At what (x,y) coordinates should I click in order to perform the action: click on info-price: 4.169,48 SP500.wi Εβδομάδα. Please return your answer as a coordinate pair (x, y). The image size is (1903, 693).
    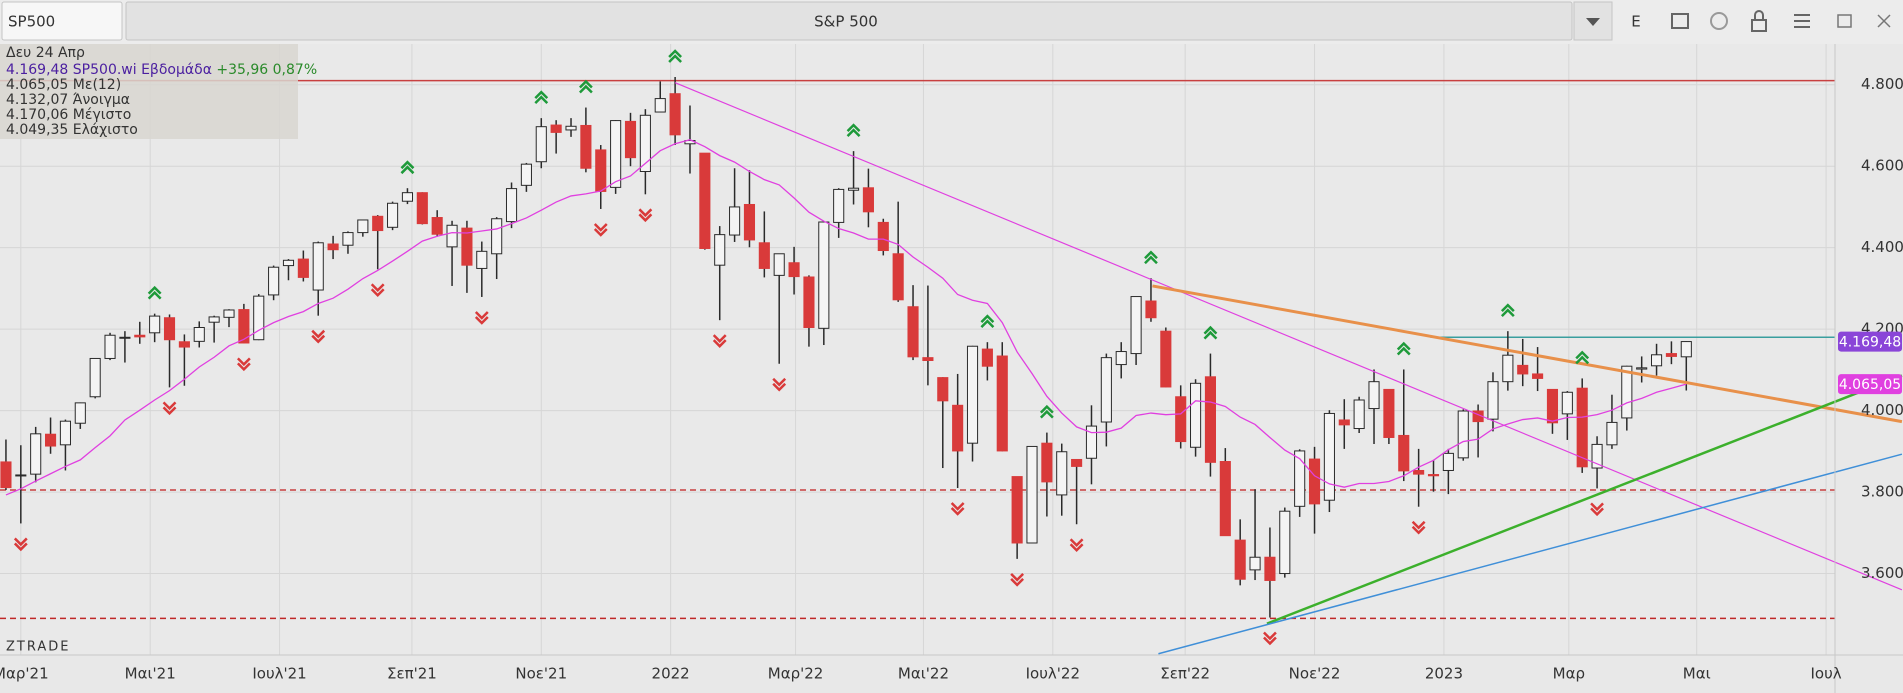
    Looking at the image, I should click on (109, 70).